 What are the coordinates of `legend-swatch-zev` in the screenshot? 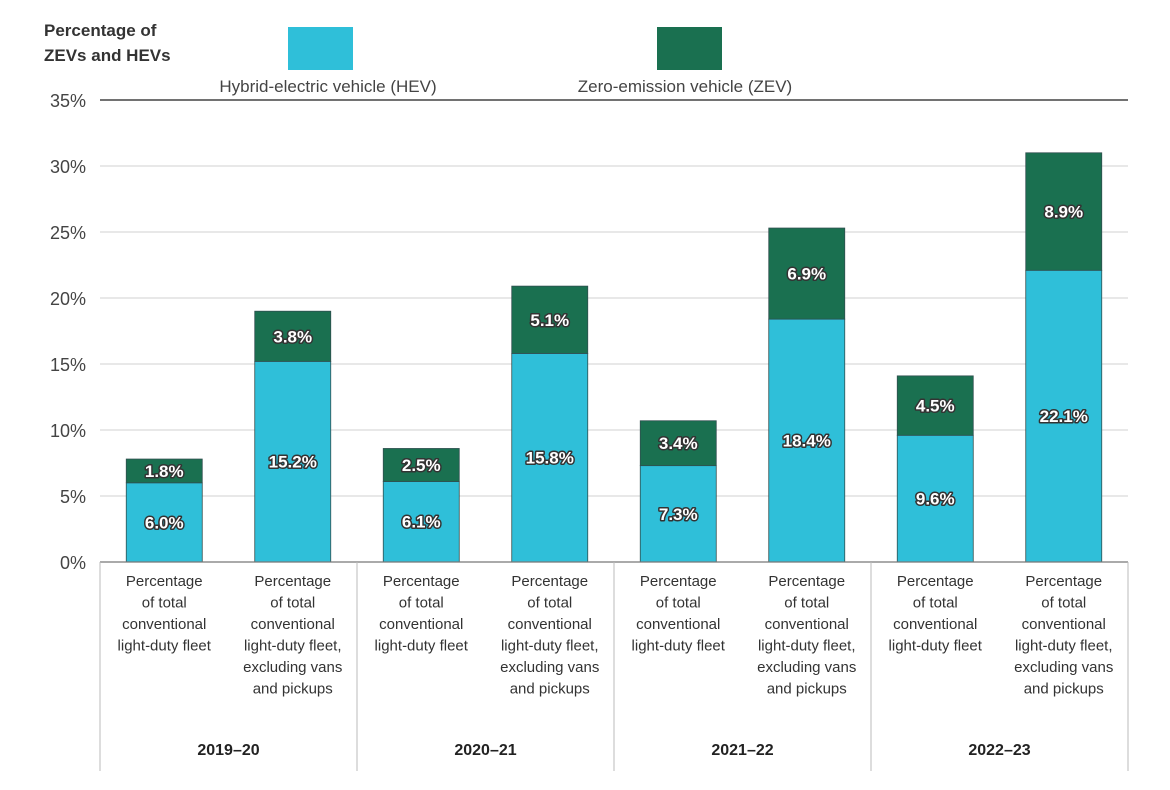 It's located at (689, 48).